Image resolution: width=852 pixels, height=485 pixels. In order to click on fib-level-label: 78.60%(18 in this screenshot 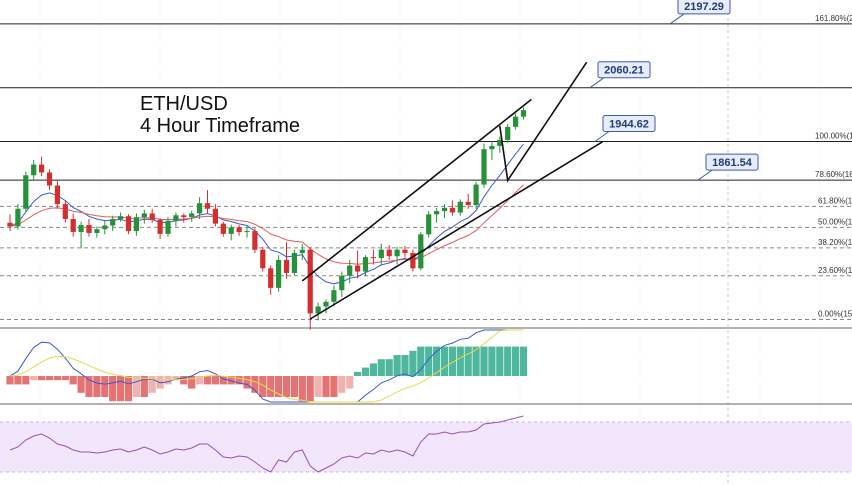, I will do `click(833, 174)`.